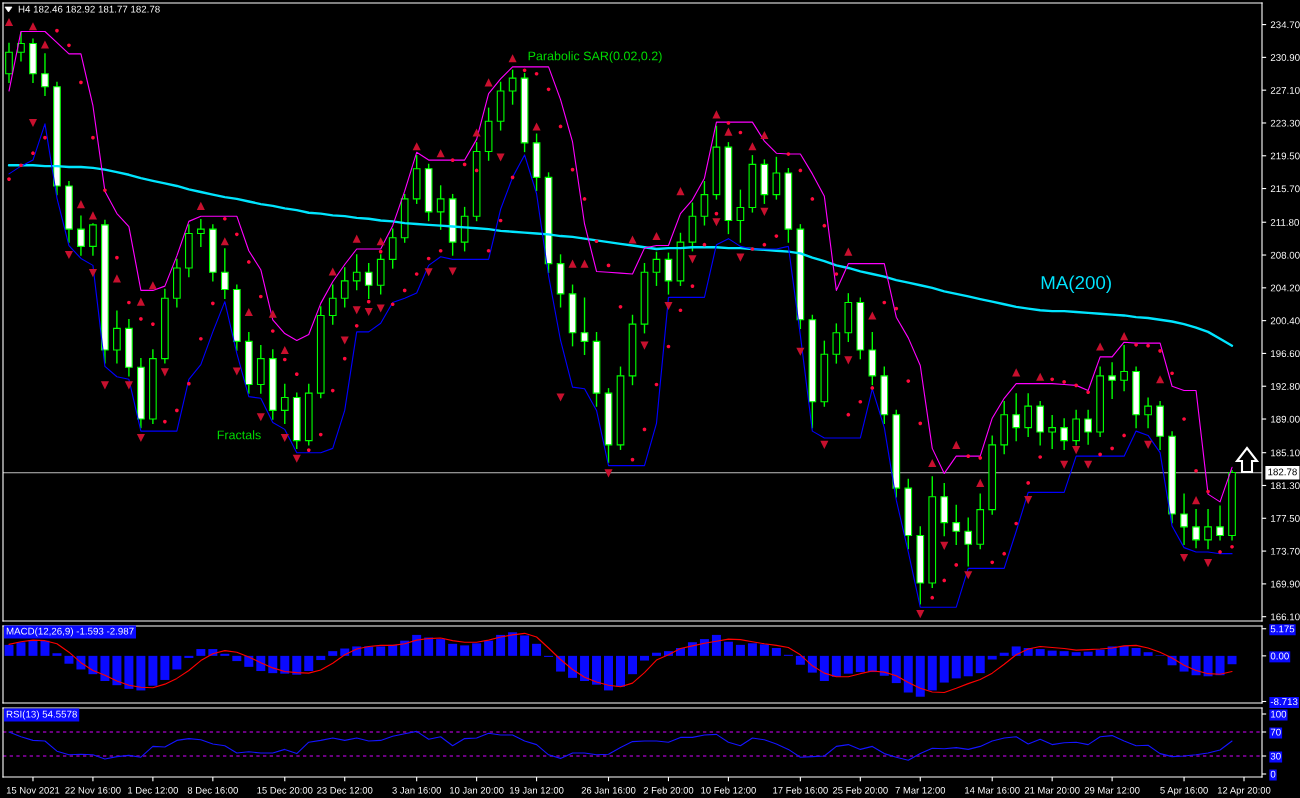 The height and width of the screenshot is (798, 1300). Describe the element at coordinates (1284, 702) in the screenshot. I see `y-tick-label: -8.713` at that location.